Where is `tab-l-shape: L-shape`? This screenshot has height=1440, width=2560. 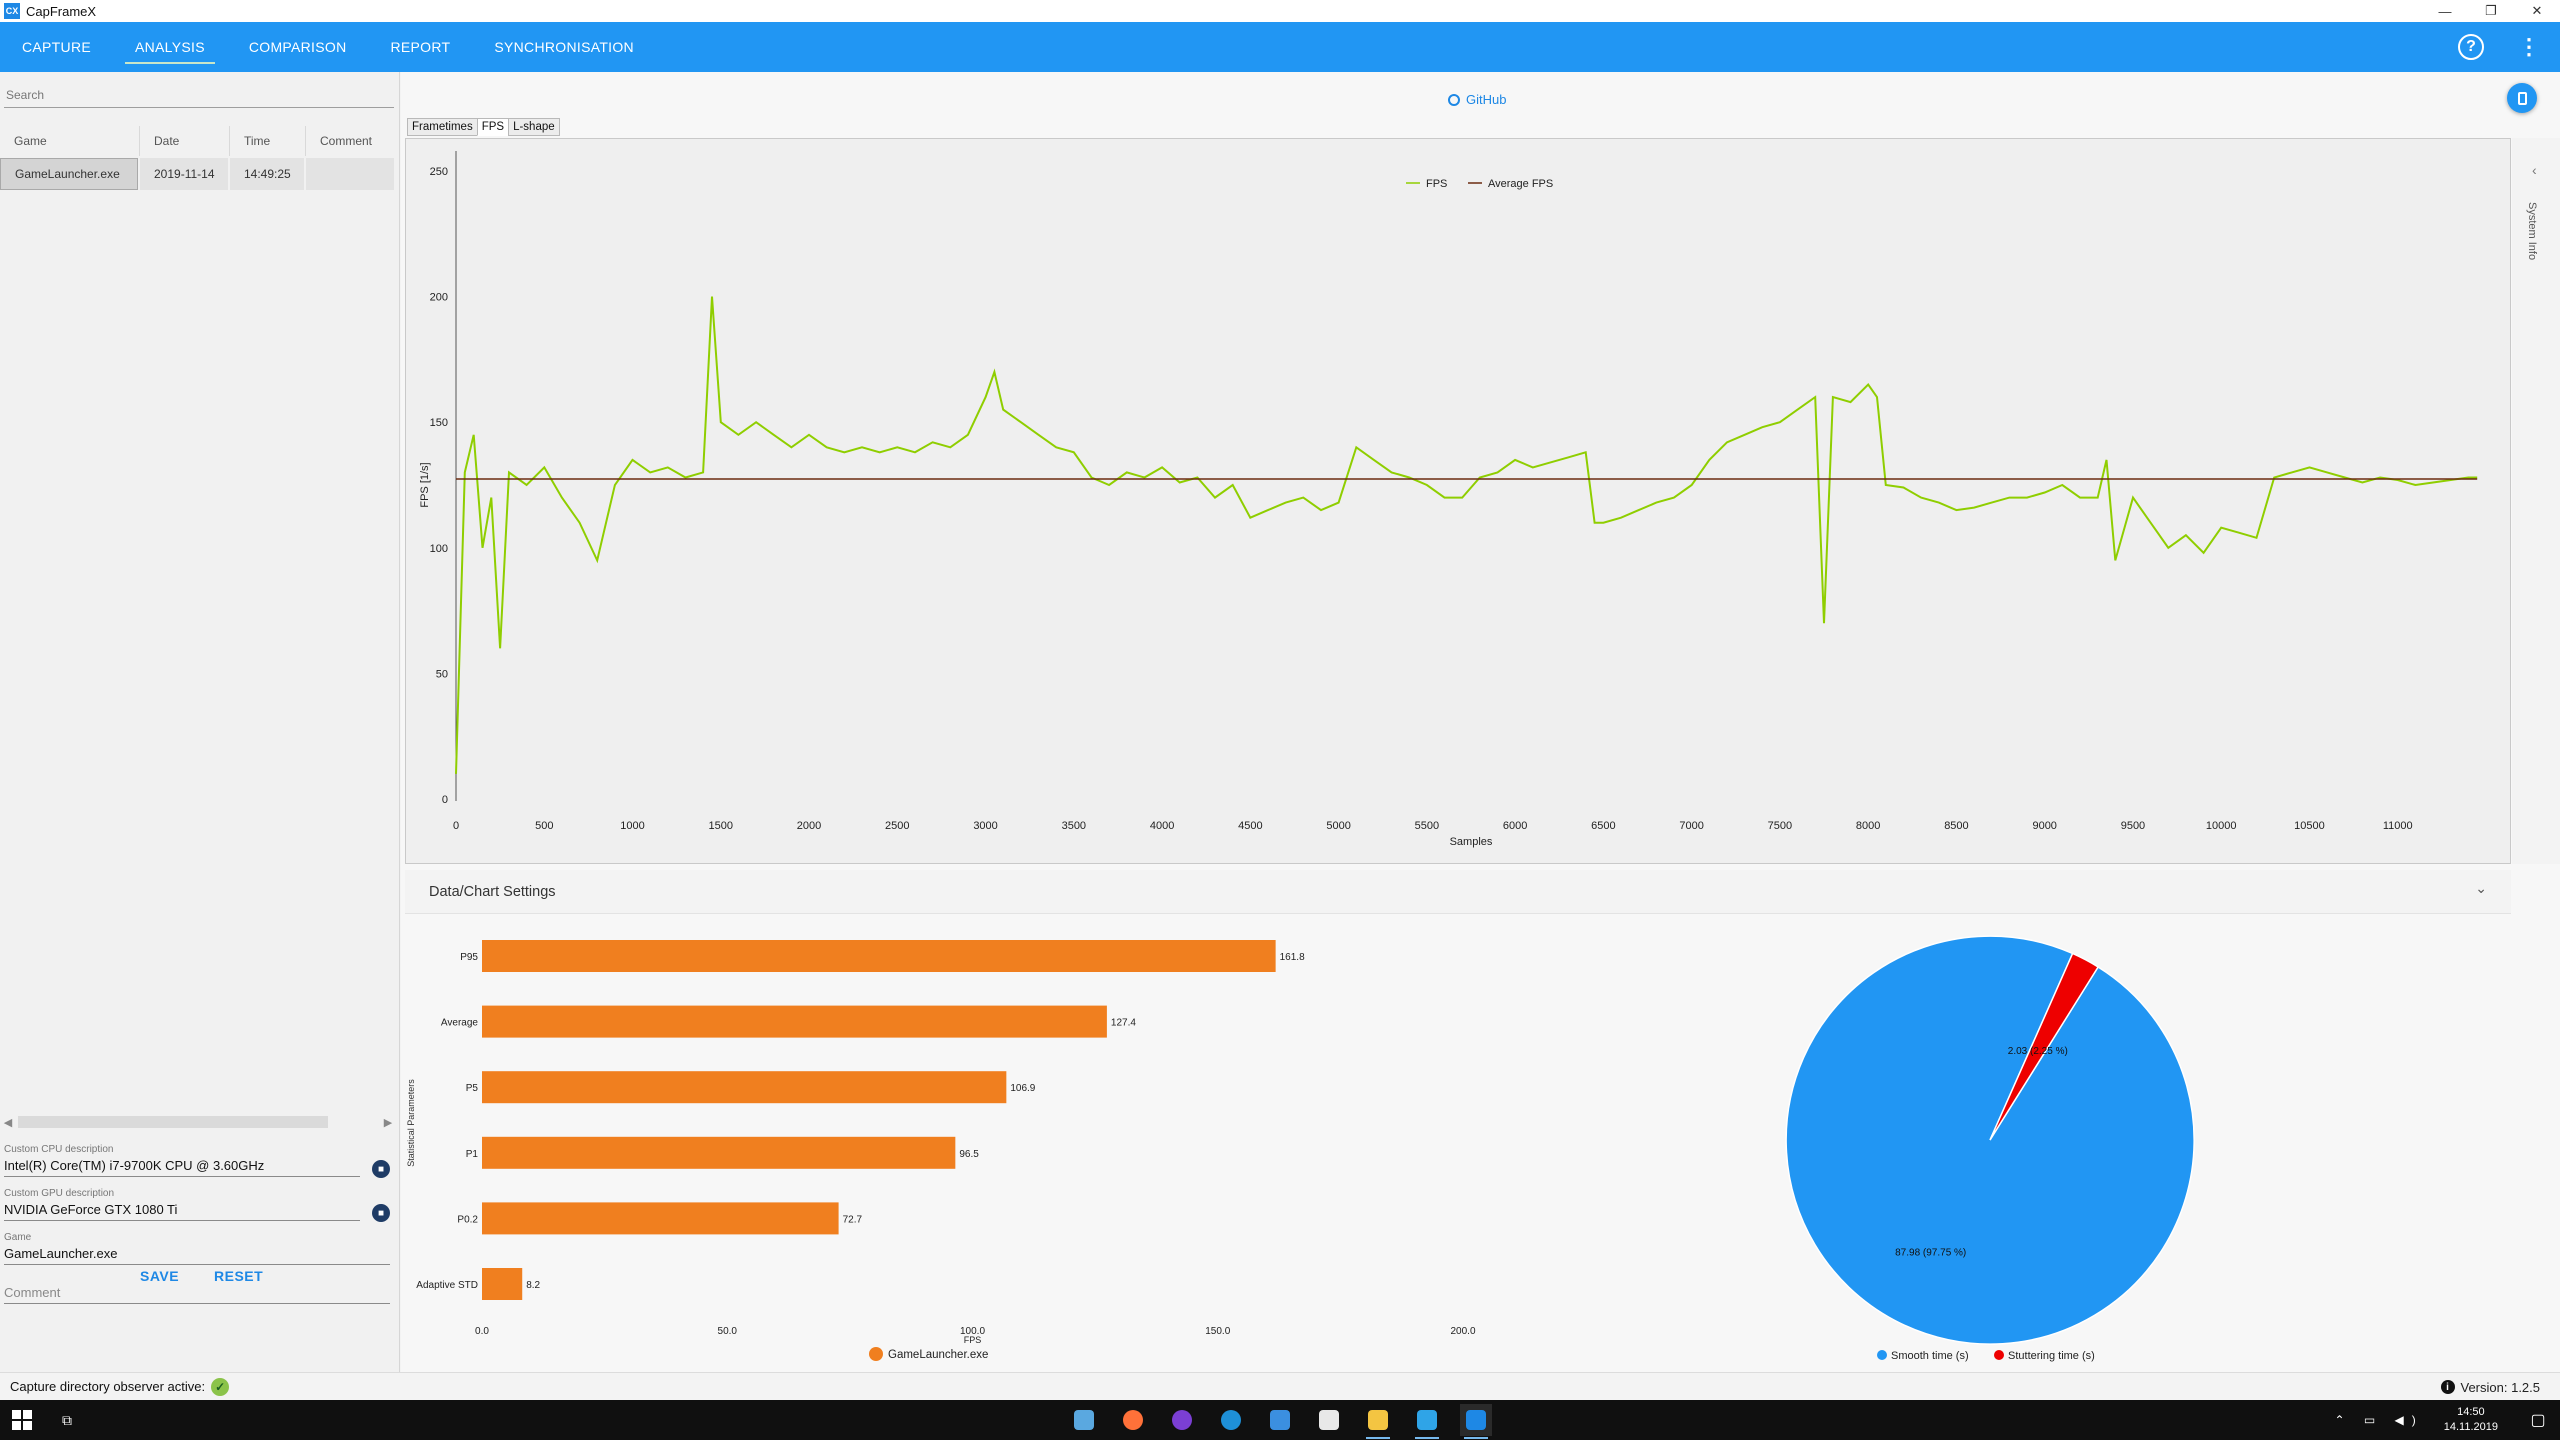 tab-l-shape: L-shape is located at coordinates (534, 127).